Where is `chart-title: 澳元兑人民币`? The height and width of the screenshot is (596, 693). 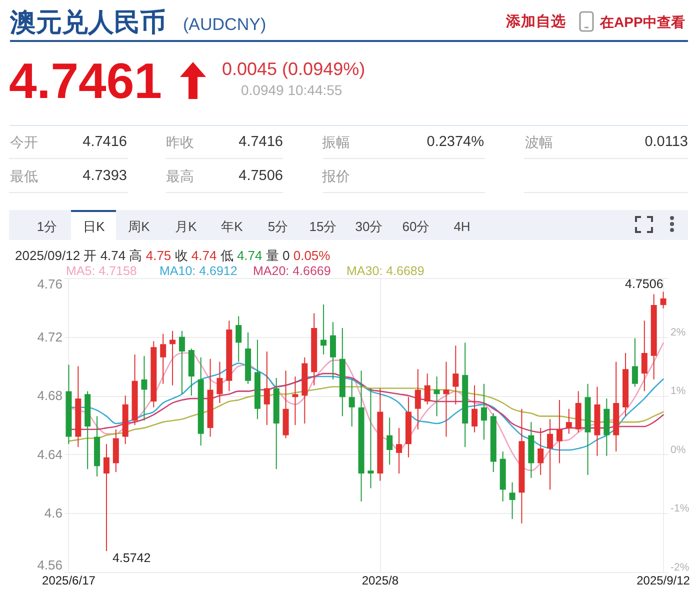
chart-title: 澳元兑人民币 is located at coordinates (88, 22).